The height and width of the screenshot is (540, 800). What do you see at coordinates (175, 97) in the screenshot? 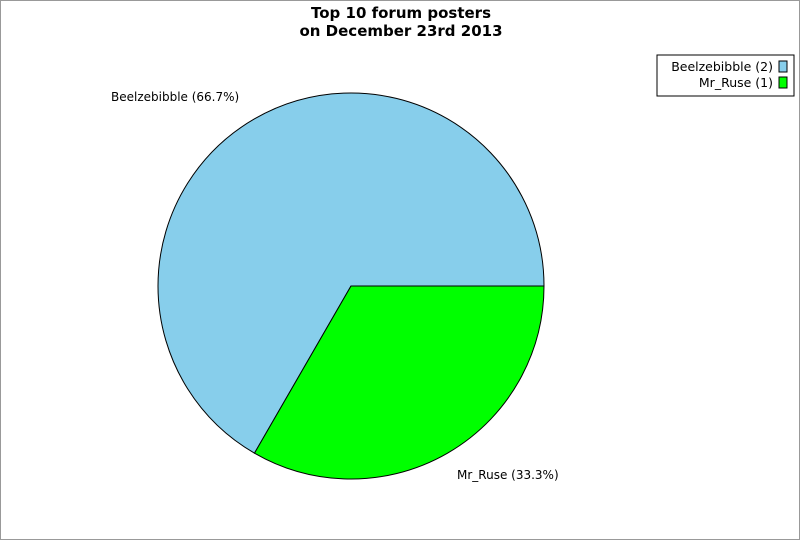
I see `slice-label-0: Beelzebibble (66.7%)` at bounding box center [175, 97].